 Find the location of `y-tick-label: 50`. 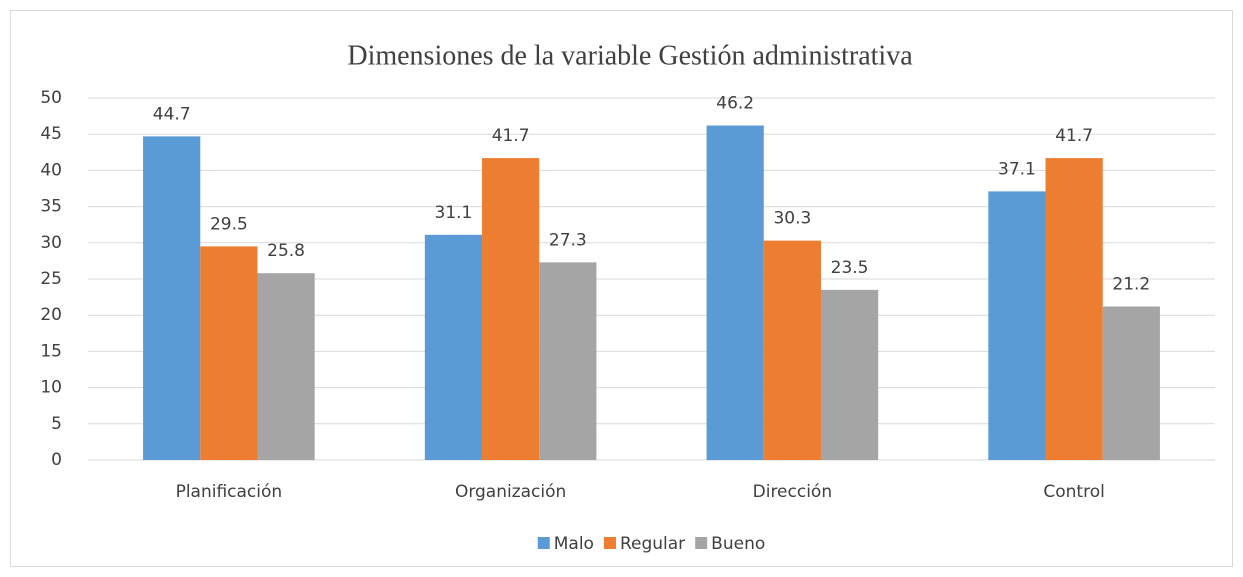

y-tick-label: 50 is located at coordinates (51, 98).